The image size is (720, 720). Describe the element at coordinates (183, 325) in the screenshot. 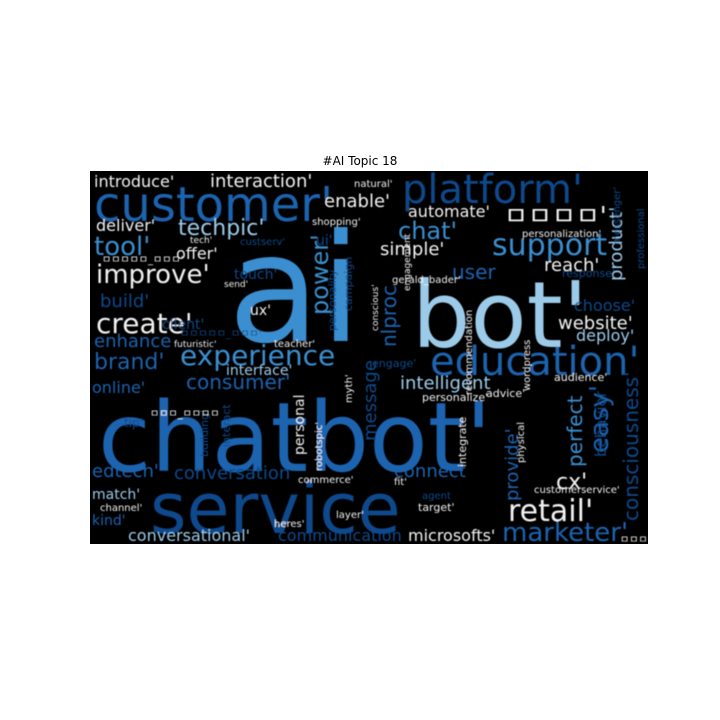

I see `word-client: client'` at that location.